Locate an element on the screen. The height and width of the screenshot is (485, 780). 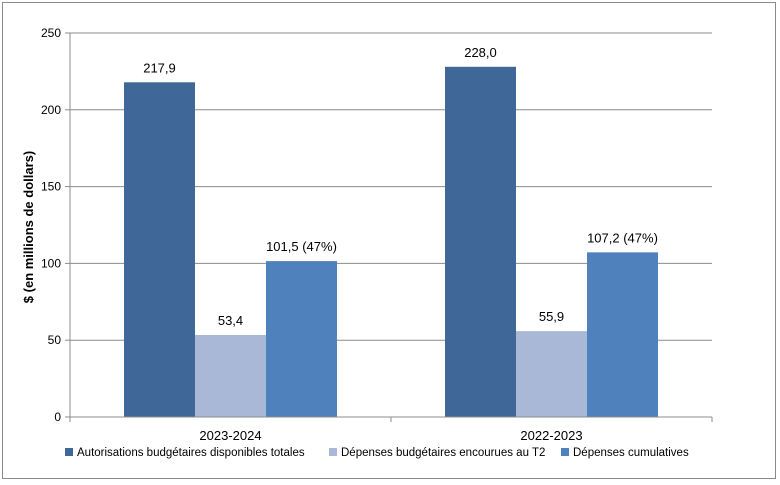
bar-1-2022-2023 is located at coordinates (480, 242).